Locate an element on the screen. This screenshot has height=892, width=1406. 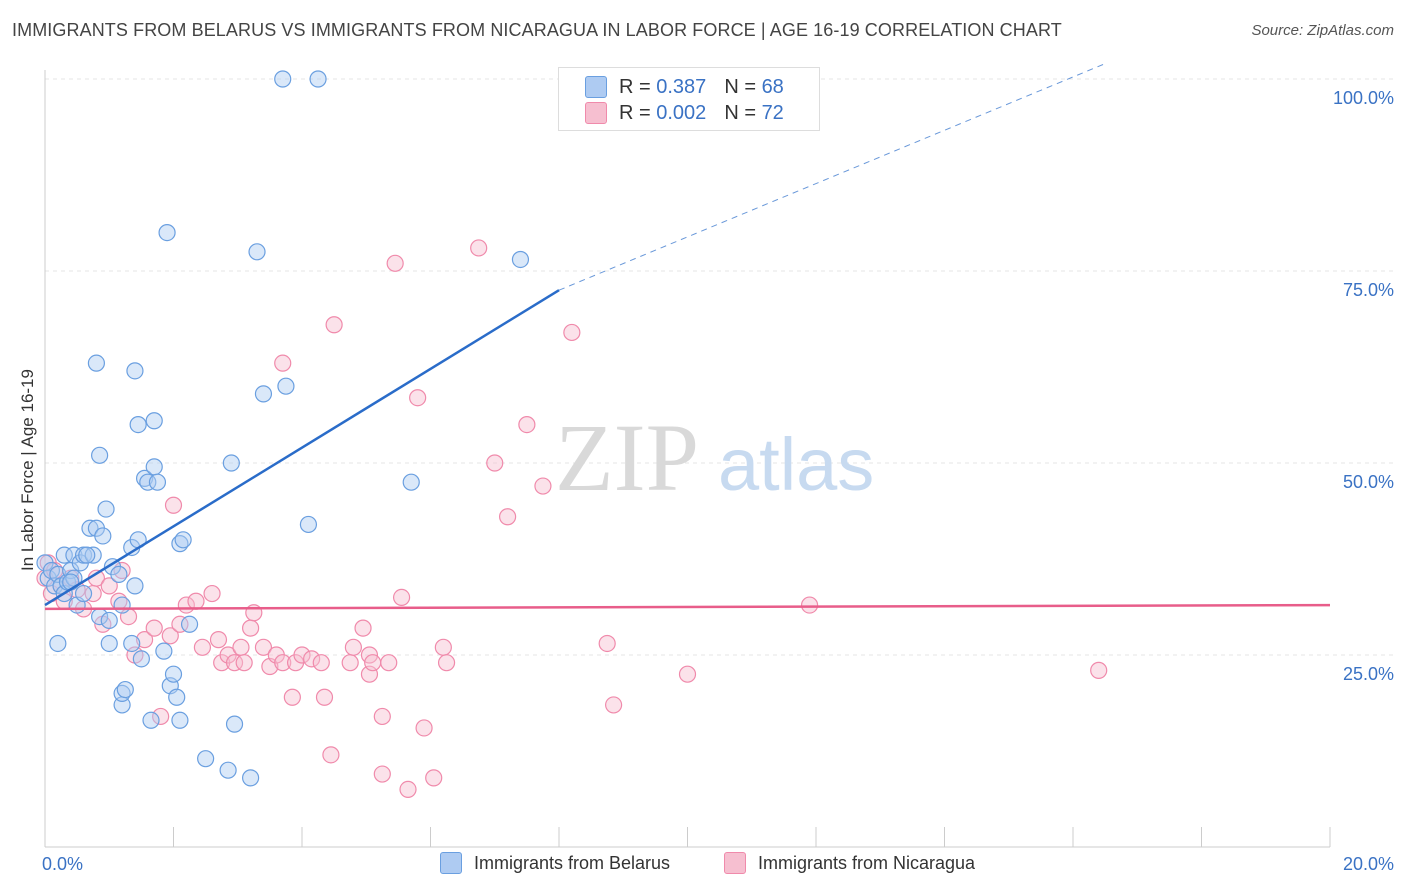
x-tick-label-end: 20.0% is located at coordinates (1368, 864).